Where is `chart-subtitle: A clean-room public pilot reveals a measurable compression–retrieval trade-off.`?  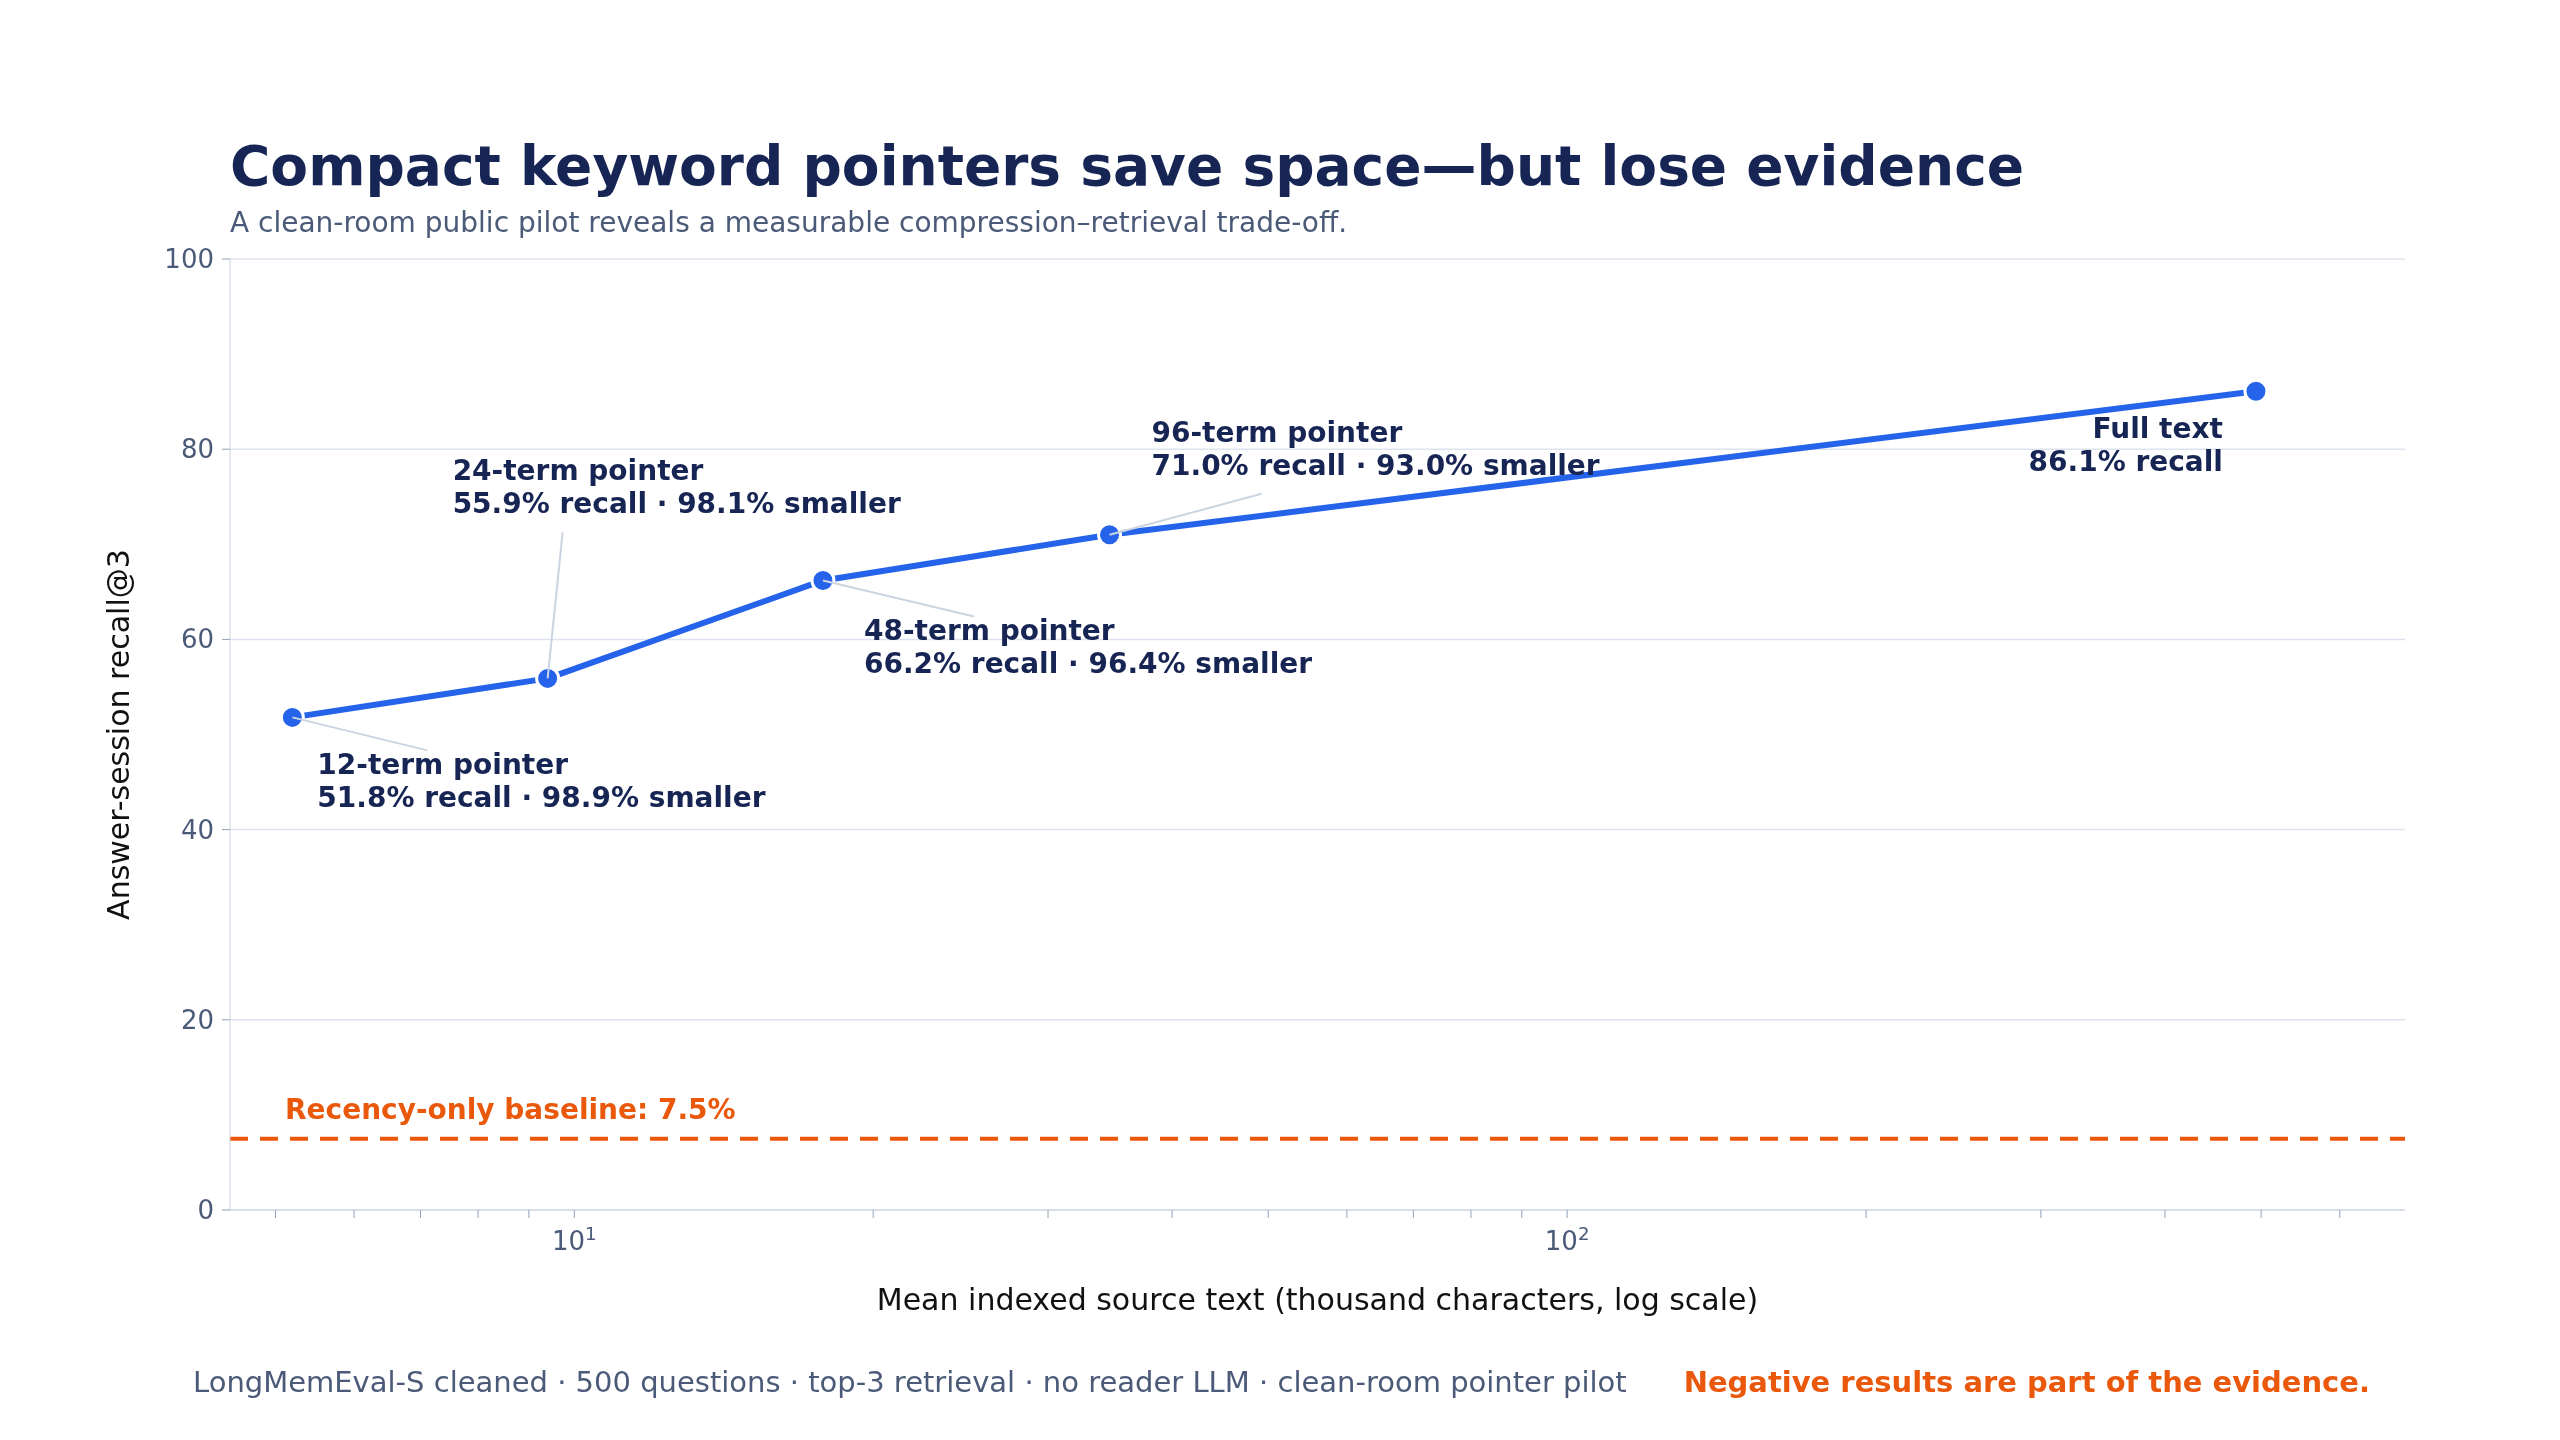
chart-subtitle: A clean-room public pilot reveals a measurable compression–retrieval trade-off. is located at coordinates (789, 222).